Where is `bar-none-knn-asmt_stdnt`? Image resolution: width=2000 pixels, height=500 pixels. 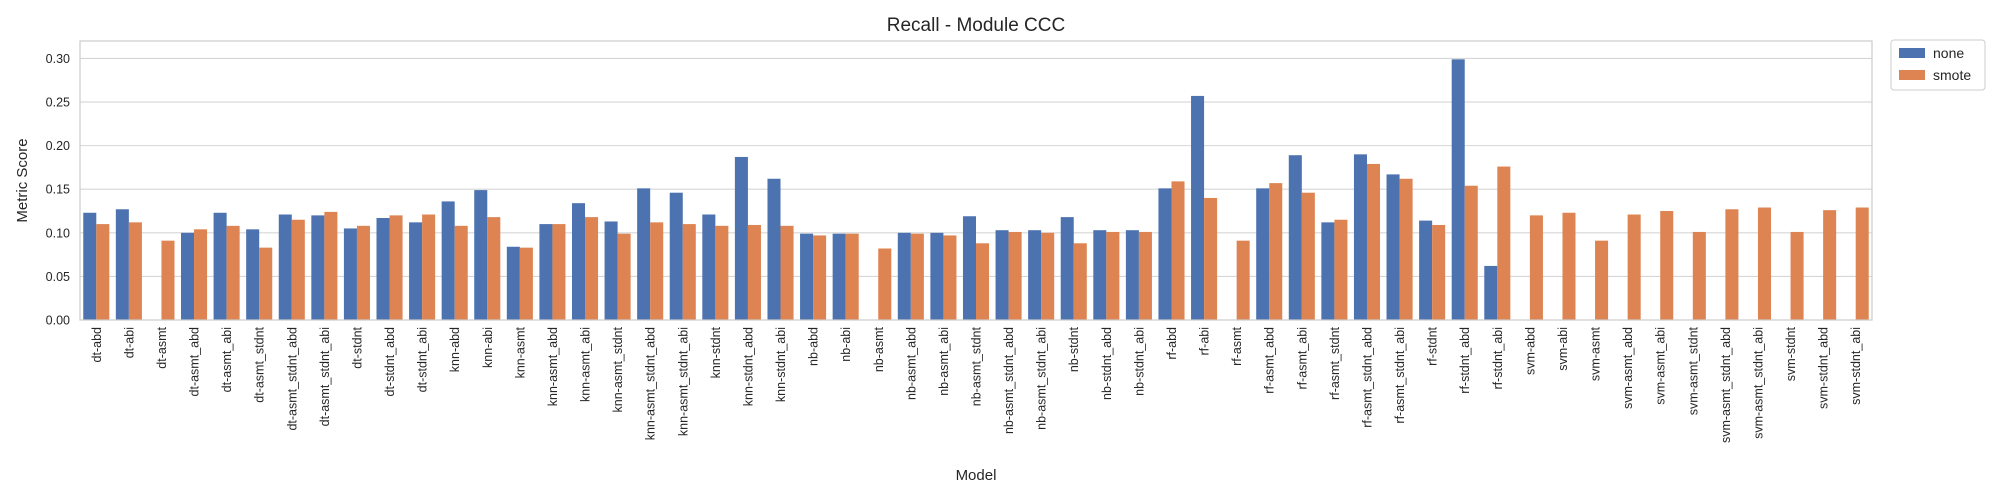
bar-none-knn-asmt_stdnt is located at coordinates (611, 270).